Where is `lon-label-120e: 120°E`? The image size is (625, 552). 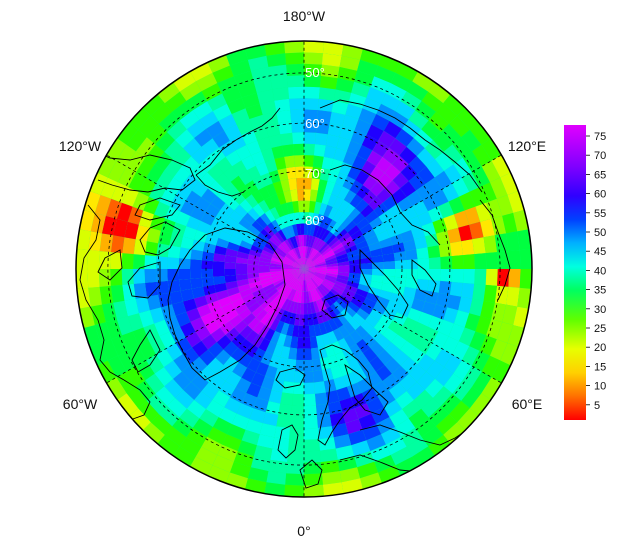 lon-label-120e: 120°E is located at coordinates (527, 146).